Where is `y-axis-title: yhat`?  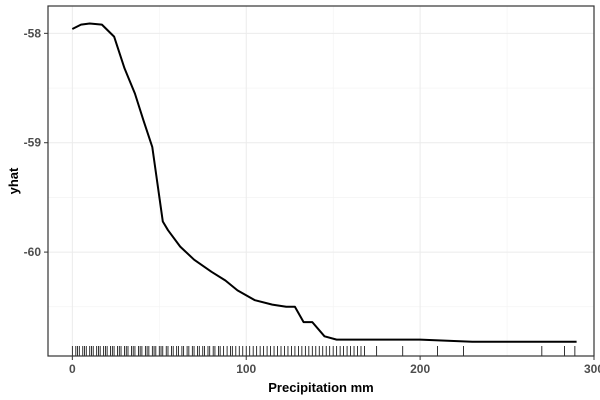 y-axis-title: yhat is located at coordinates (13, 180).